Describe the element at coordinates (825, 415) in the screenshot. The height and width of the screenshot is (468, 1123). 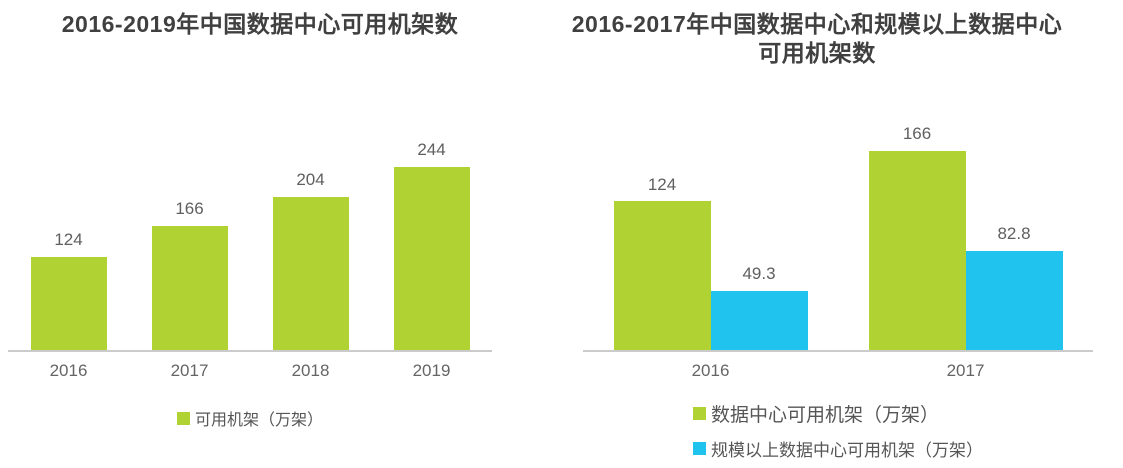
I see `legend-label: 数据中心可用机架（万架）` at that location.